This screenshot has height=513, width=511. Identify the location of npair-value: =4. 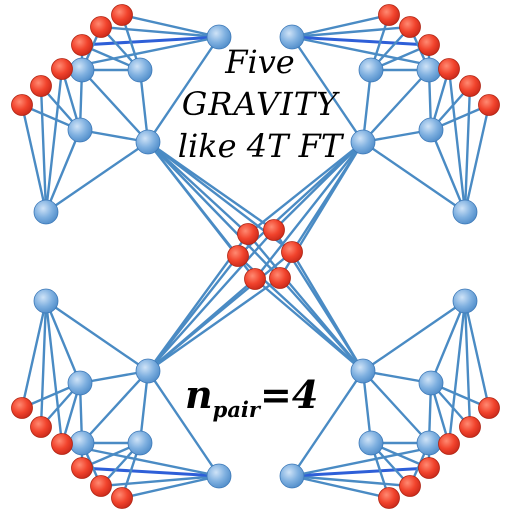
(289, 394).